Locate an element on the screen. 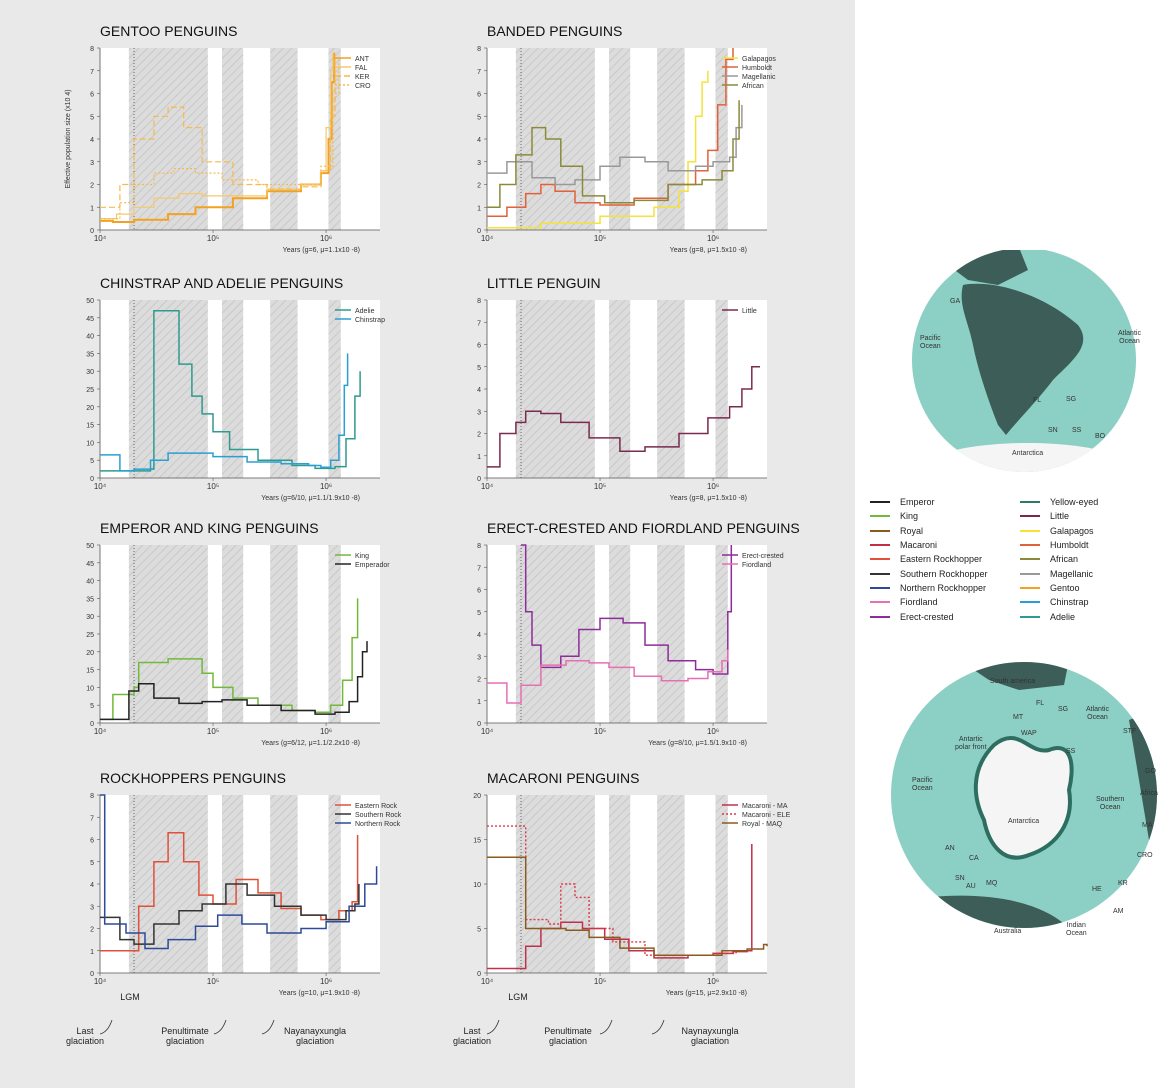 The width and height of the screenshot is (1175, 1088). legend-item: Yellow-eyed is located at coordinates (1095, 502).